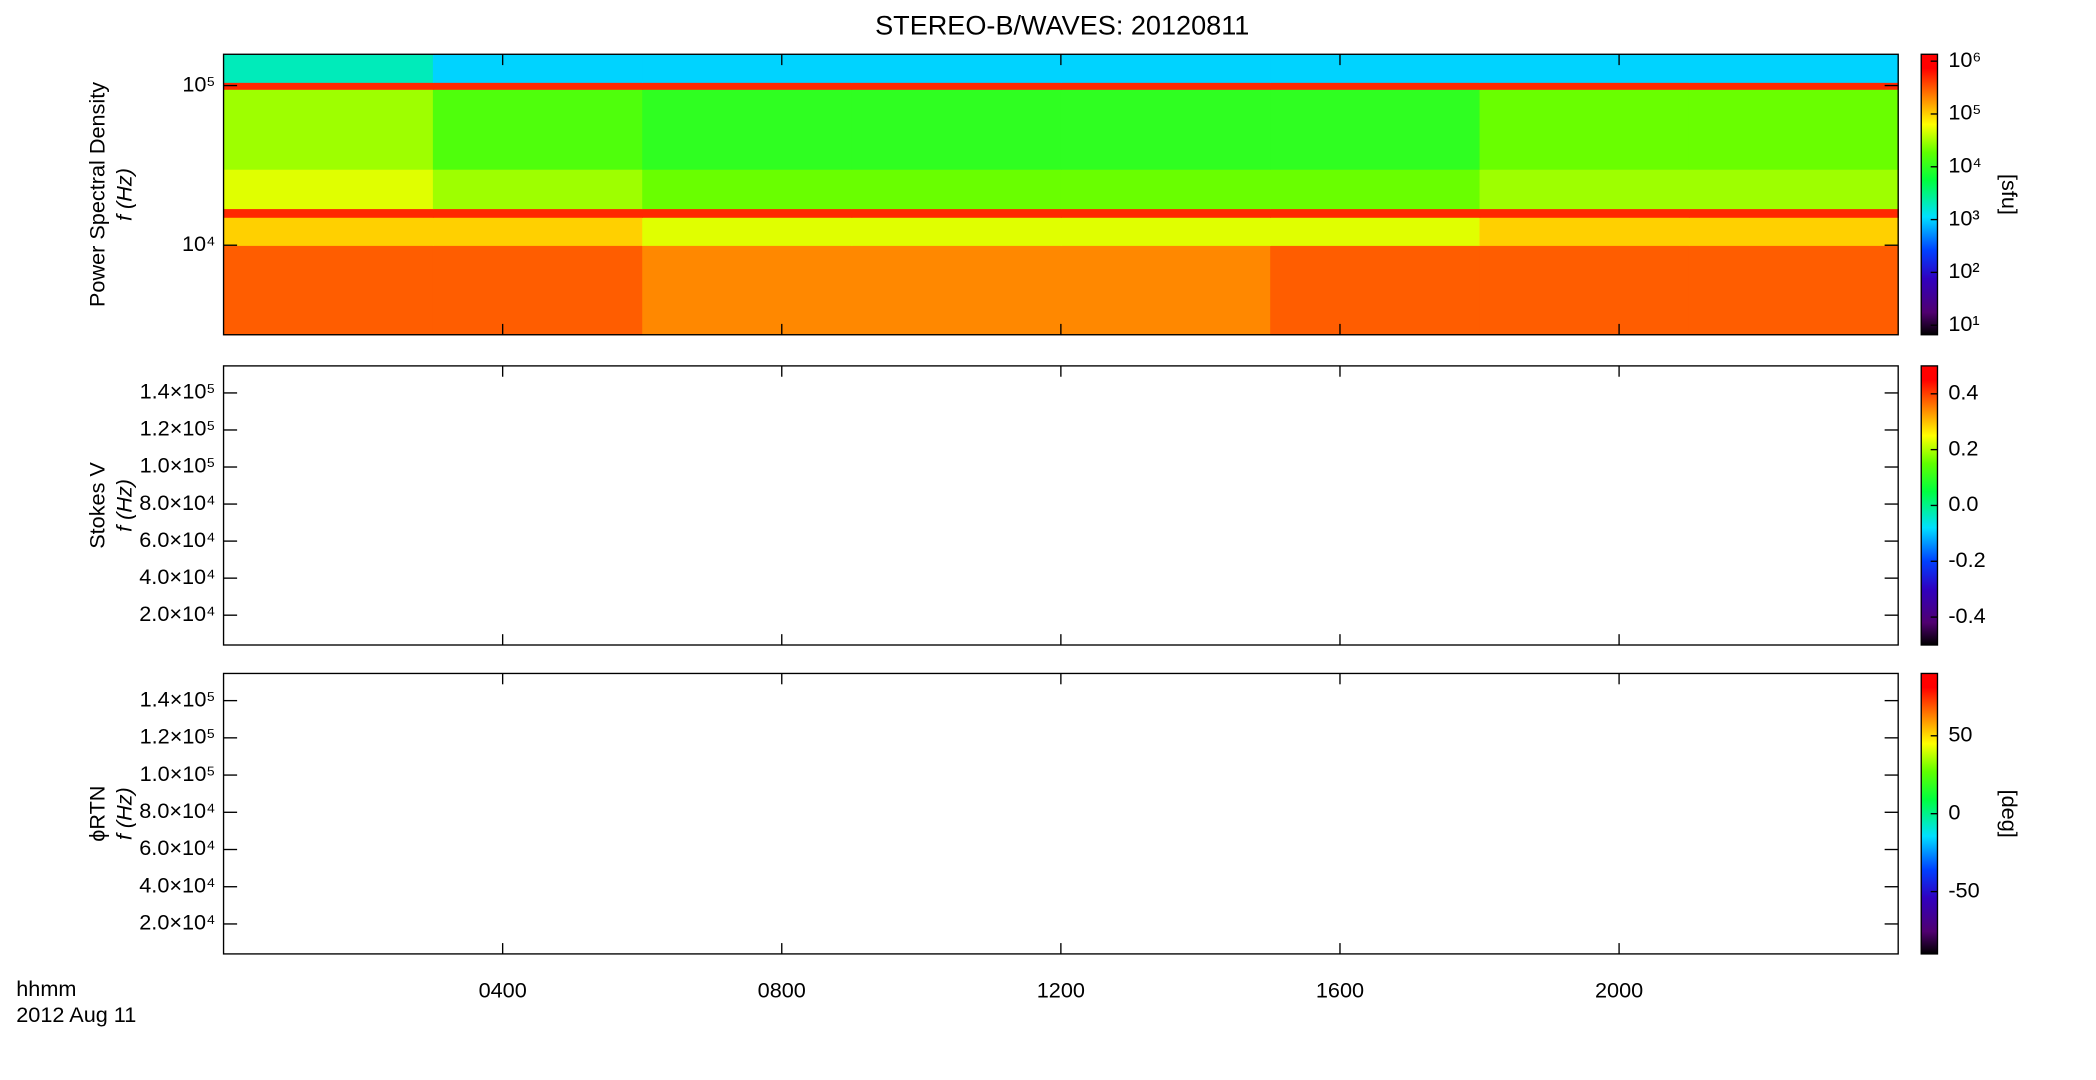 The width and height of the screenshot is (2096, 1080). I want to click on colorbar-label: [sfu], so click(2009, 194).